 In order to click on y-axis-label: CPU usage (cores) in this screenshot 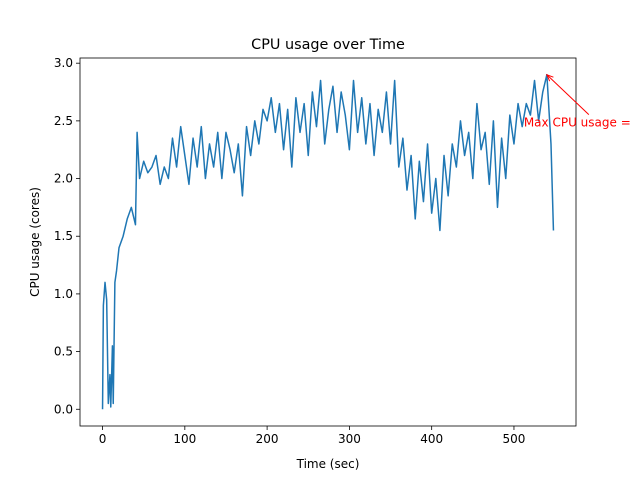, I will do `click(35, 242)`.